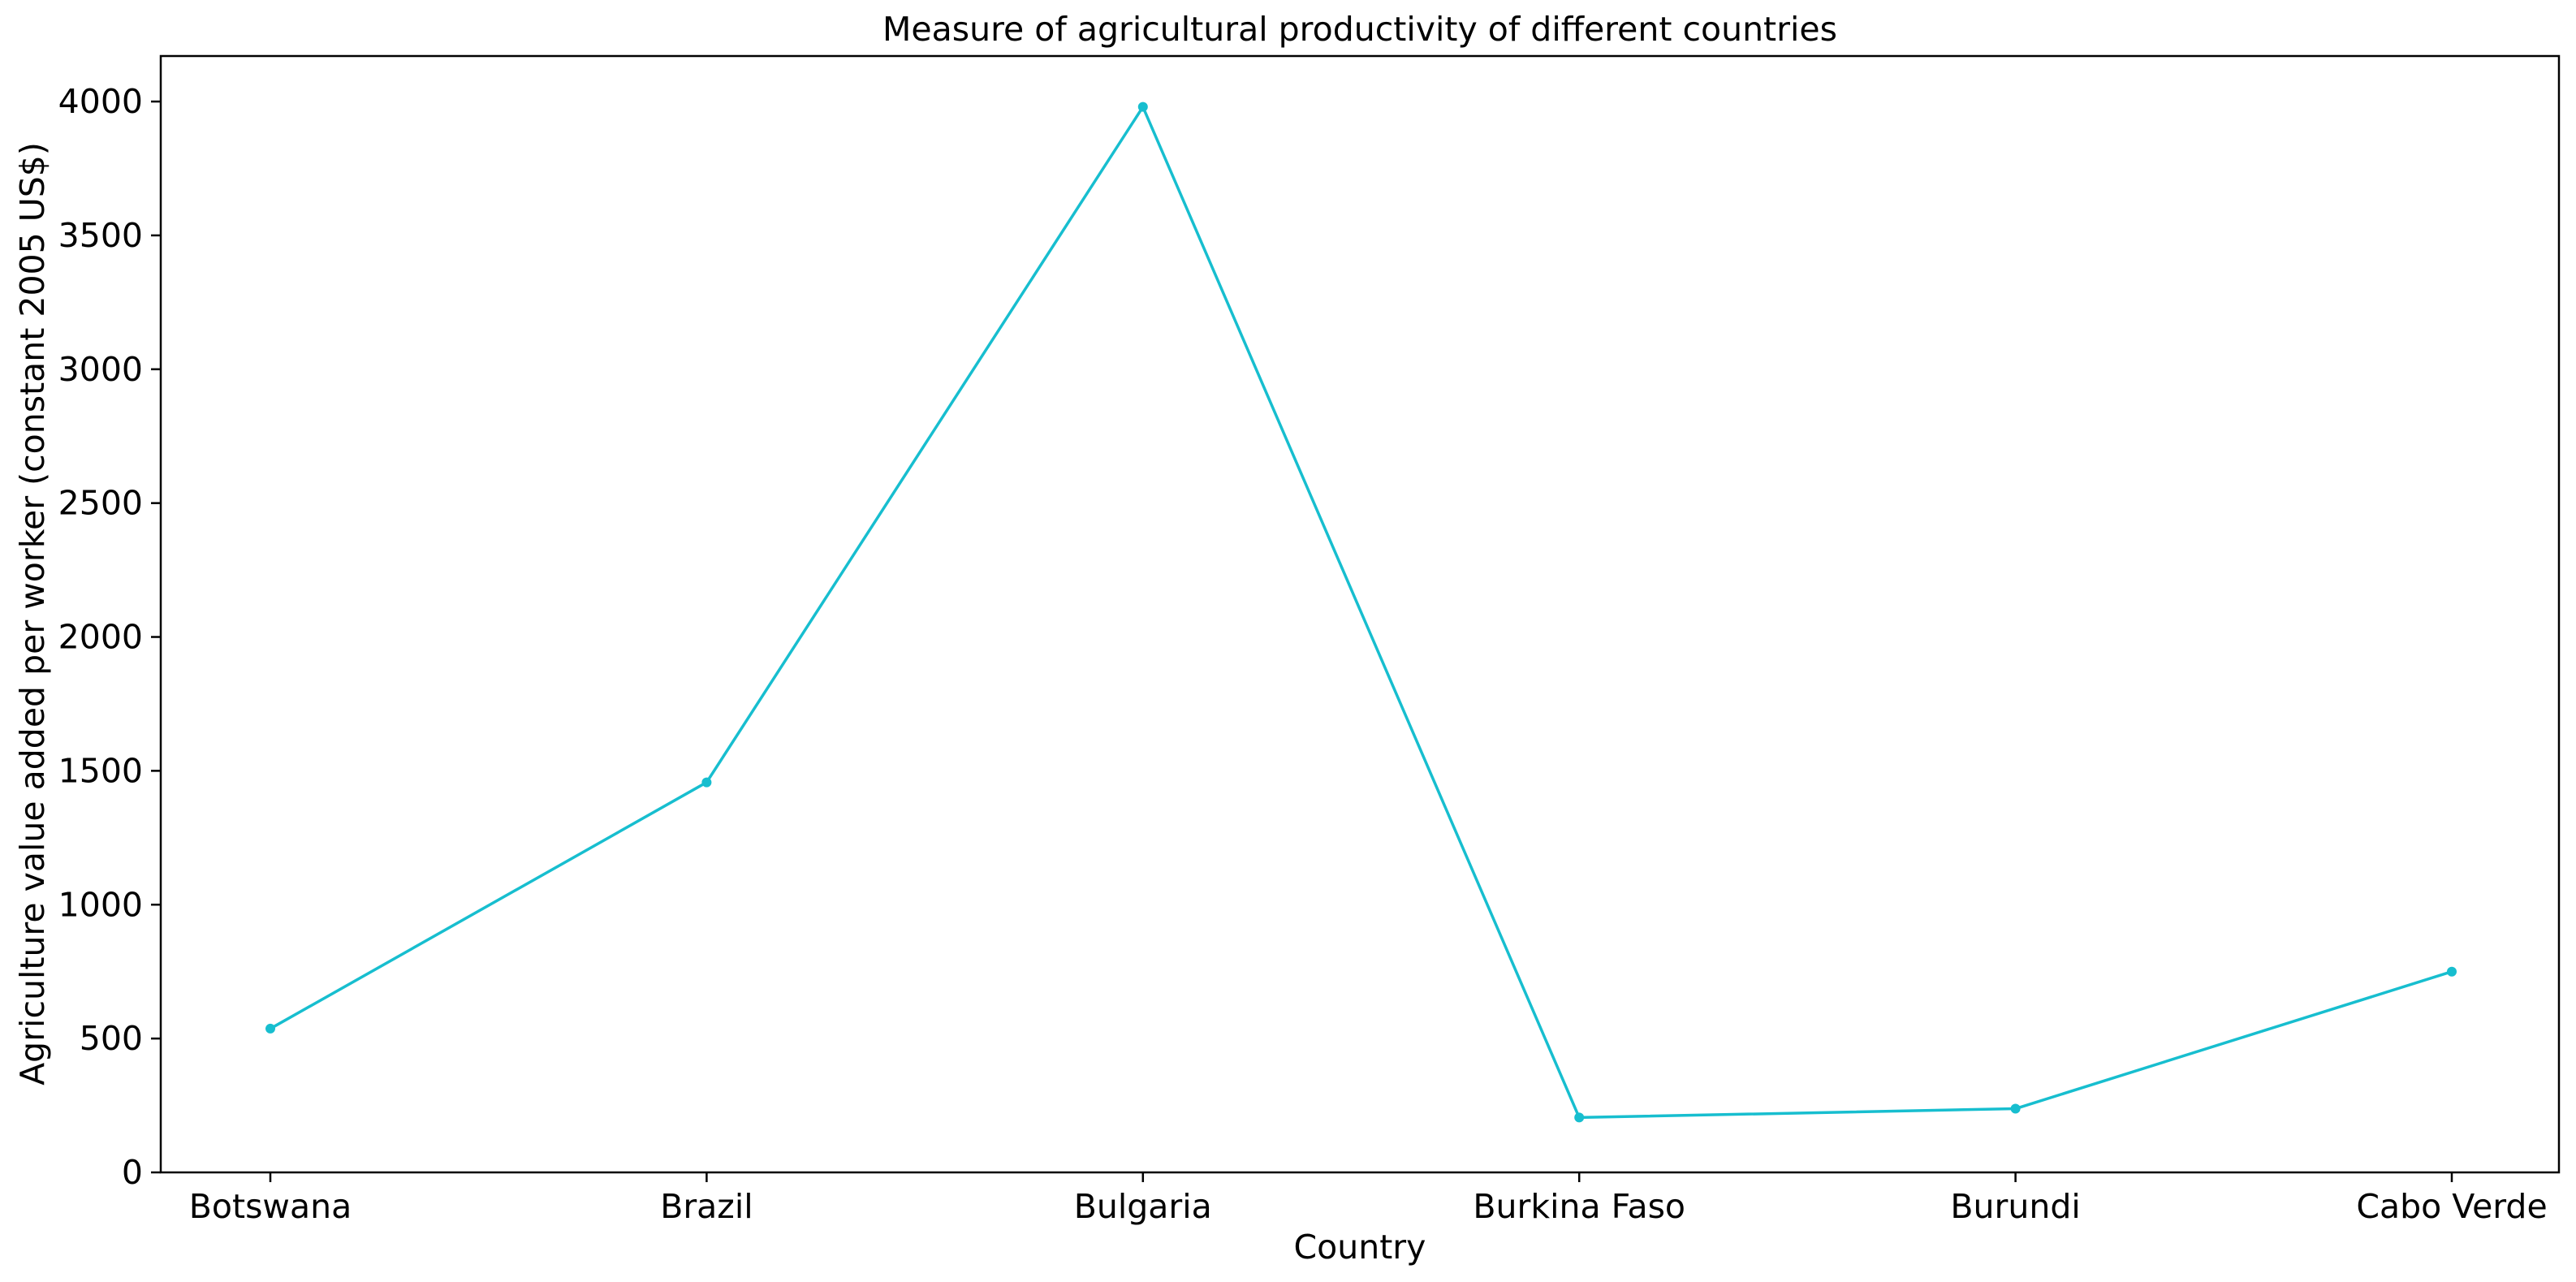 The image size is (2576, 1282). What do you see at coordinates (100, 503) in the screenshot?
I see `y-tick-label: 2500` at bounding box center [100, 503].